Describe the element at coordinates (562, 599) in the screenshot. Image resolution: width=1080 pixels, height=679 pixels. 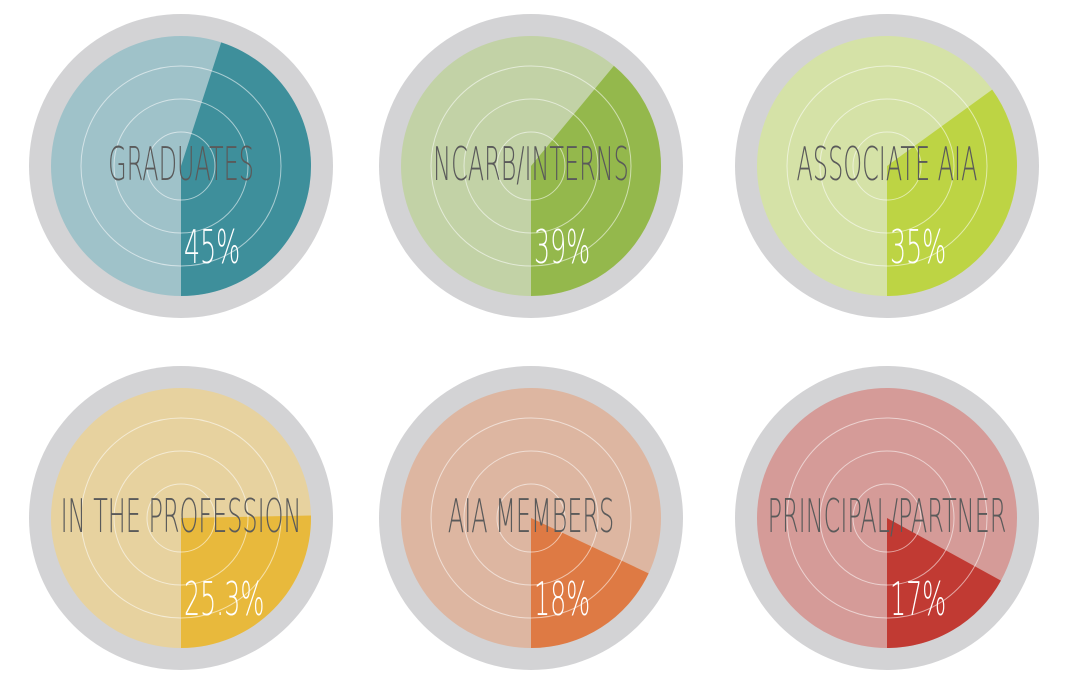
I see `gauge-value-label: 18%` at that location.